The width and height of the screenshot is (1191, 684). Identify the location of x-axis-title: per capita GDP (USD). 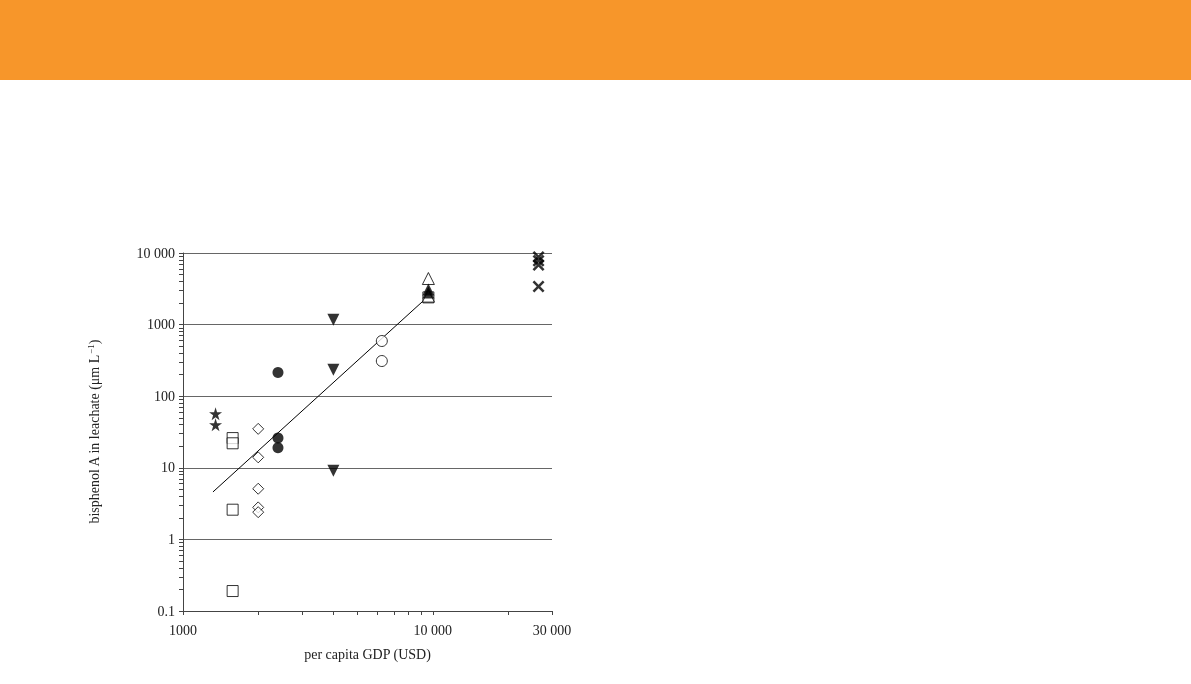
(368, 654).